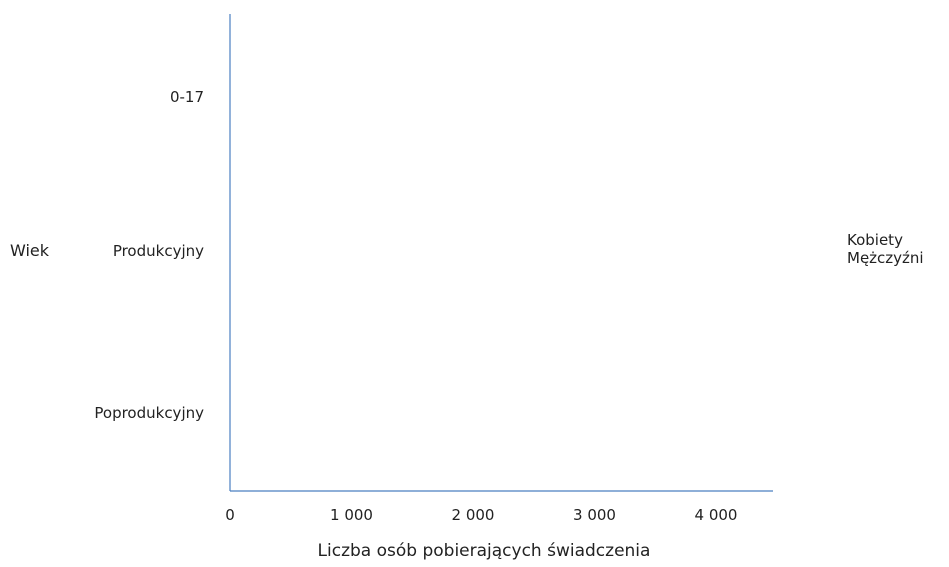 This screenshot has height=567, width=949. I want to click on legend-label-mezczyzni: Mężczyźni, so click(885, 258).